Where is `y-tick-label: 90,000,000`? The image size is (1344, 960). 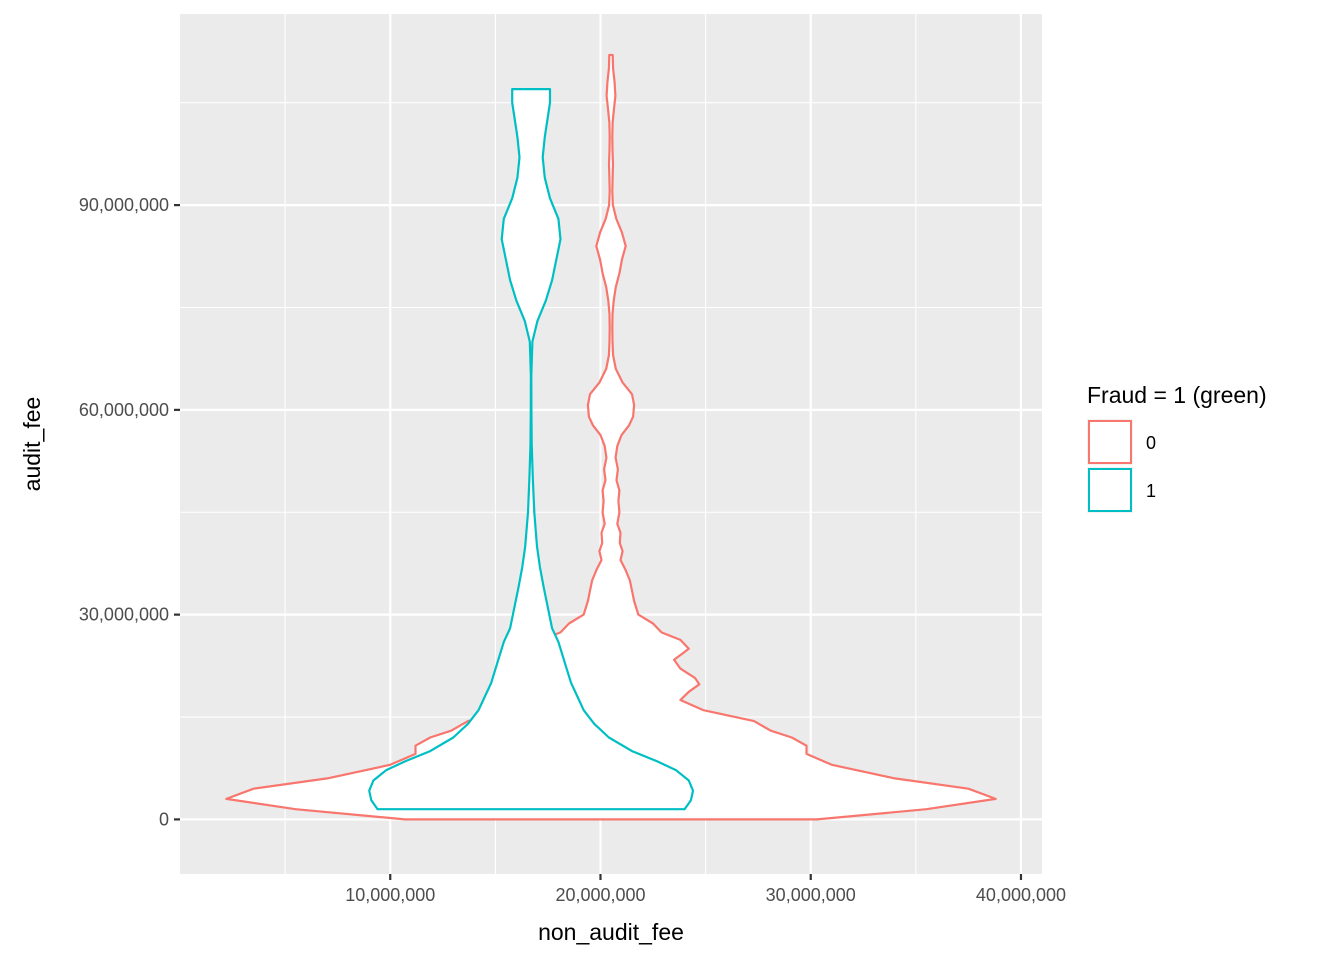
y-tick-label: 90,000,000 is located at coordinates (124, 205).